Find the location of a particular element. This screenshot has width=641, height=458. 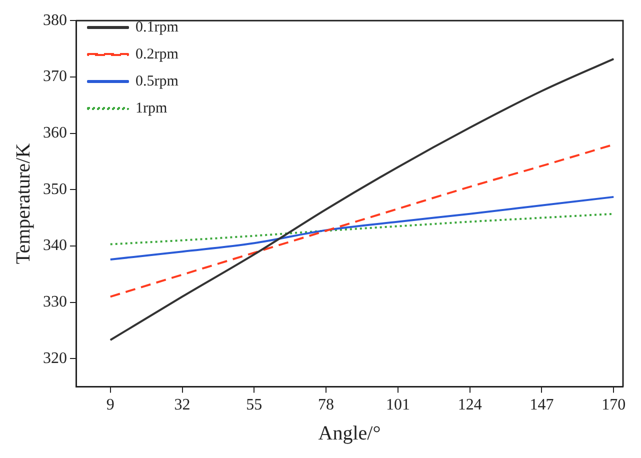

y-tick-label: 380 is located at coordinates (55, 20).